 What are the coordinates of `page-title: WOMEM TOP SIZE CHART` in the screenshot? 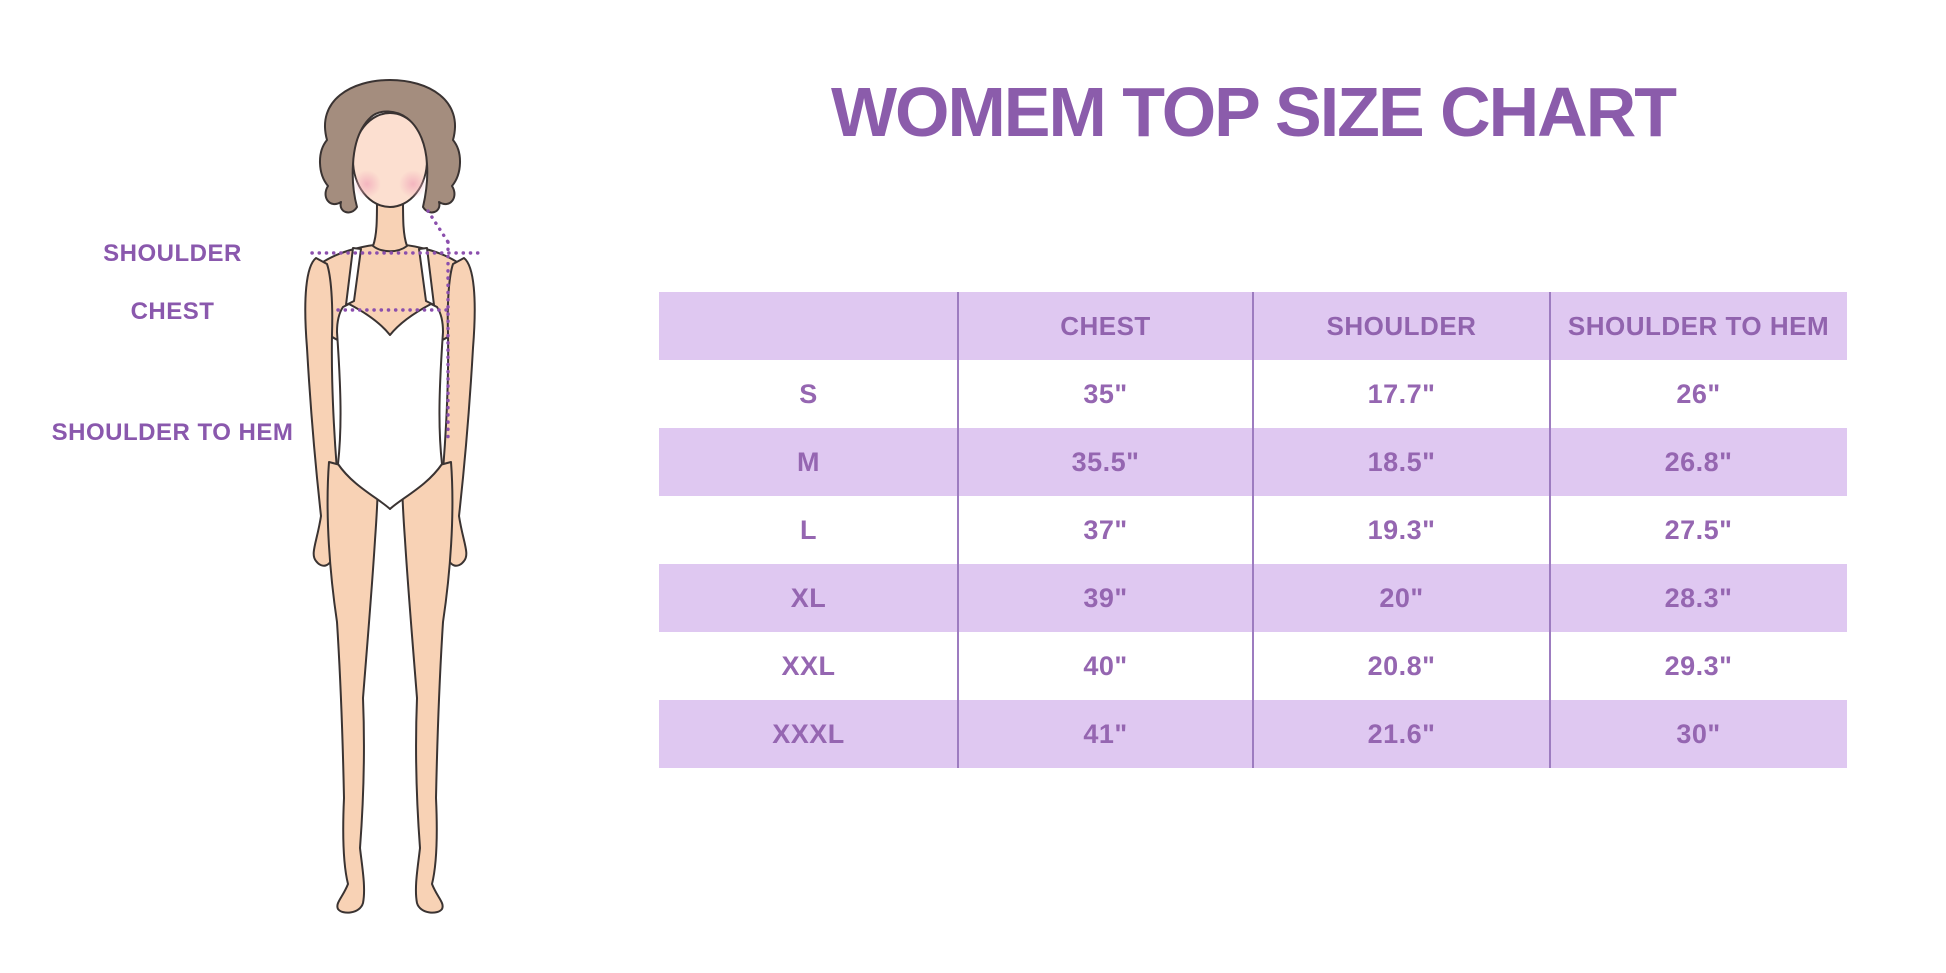 It's located at (1253, 112).